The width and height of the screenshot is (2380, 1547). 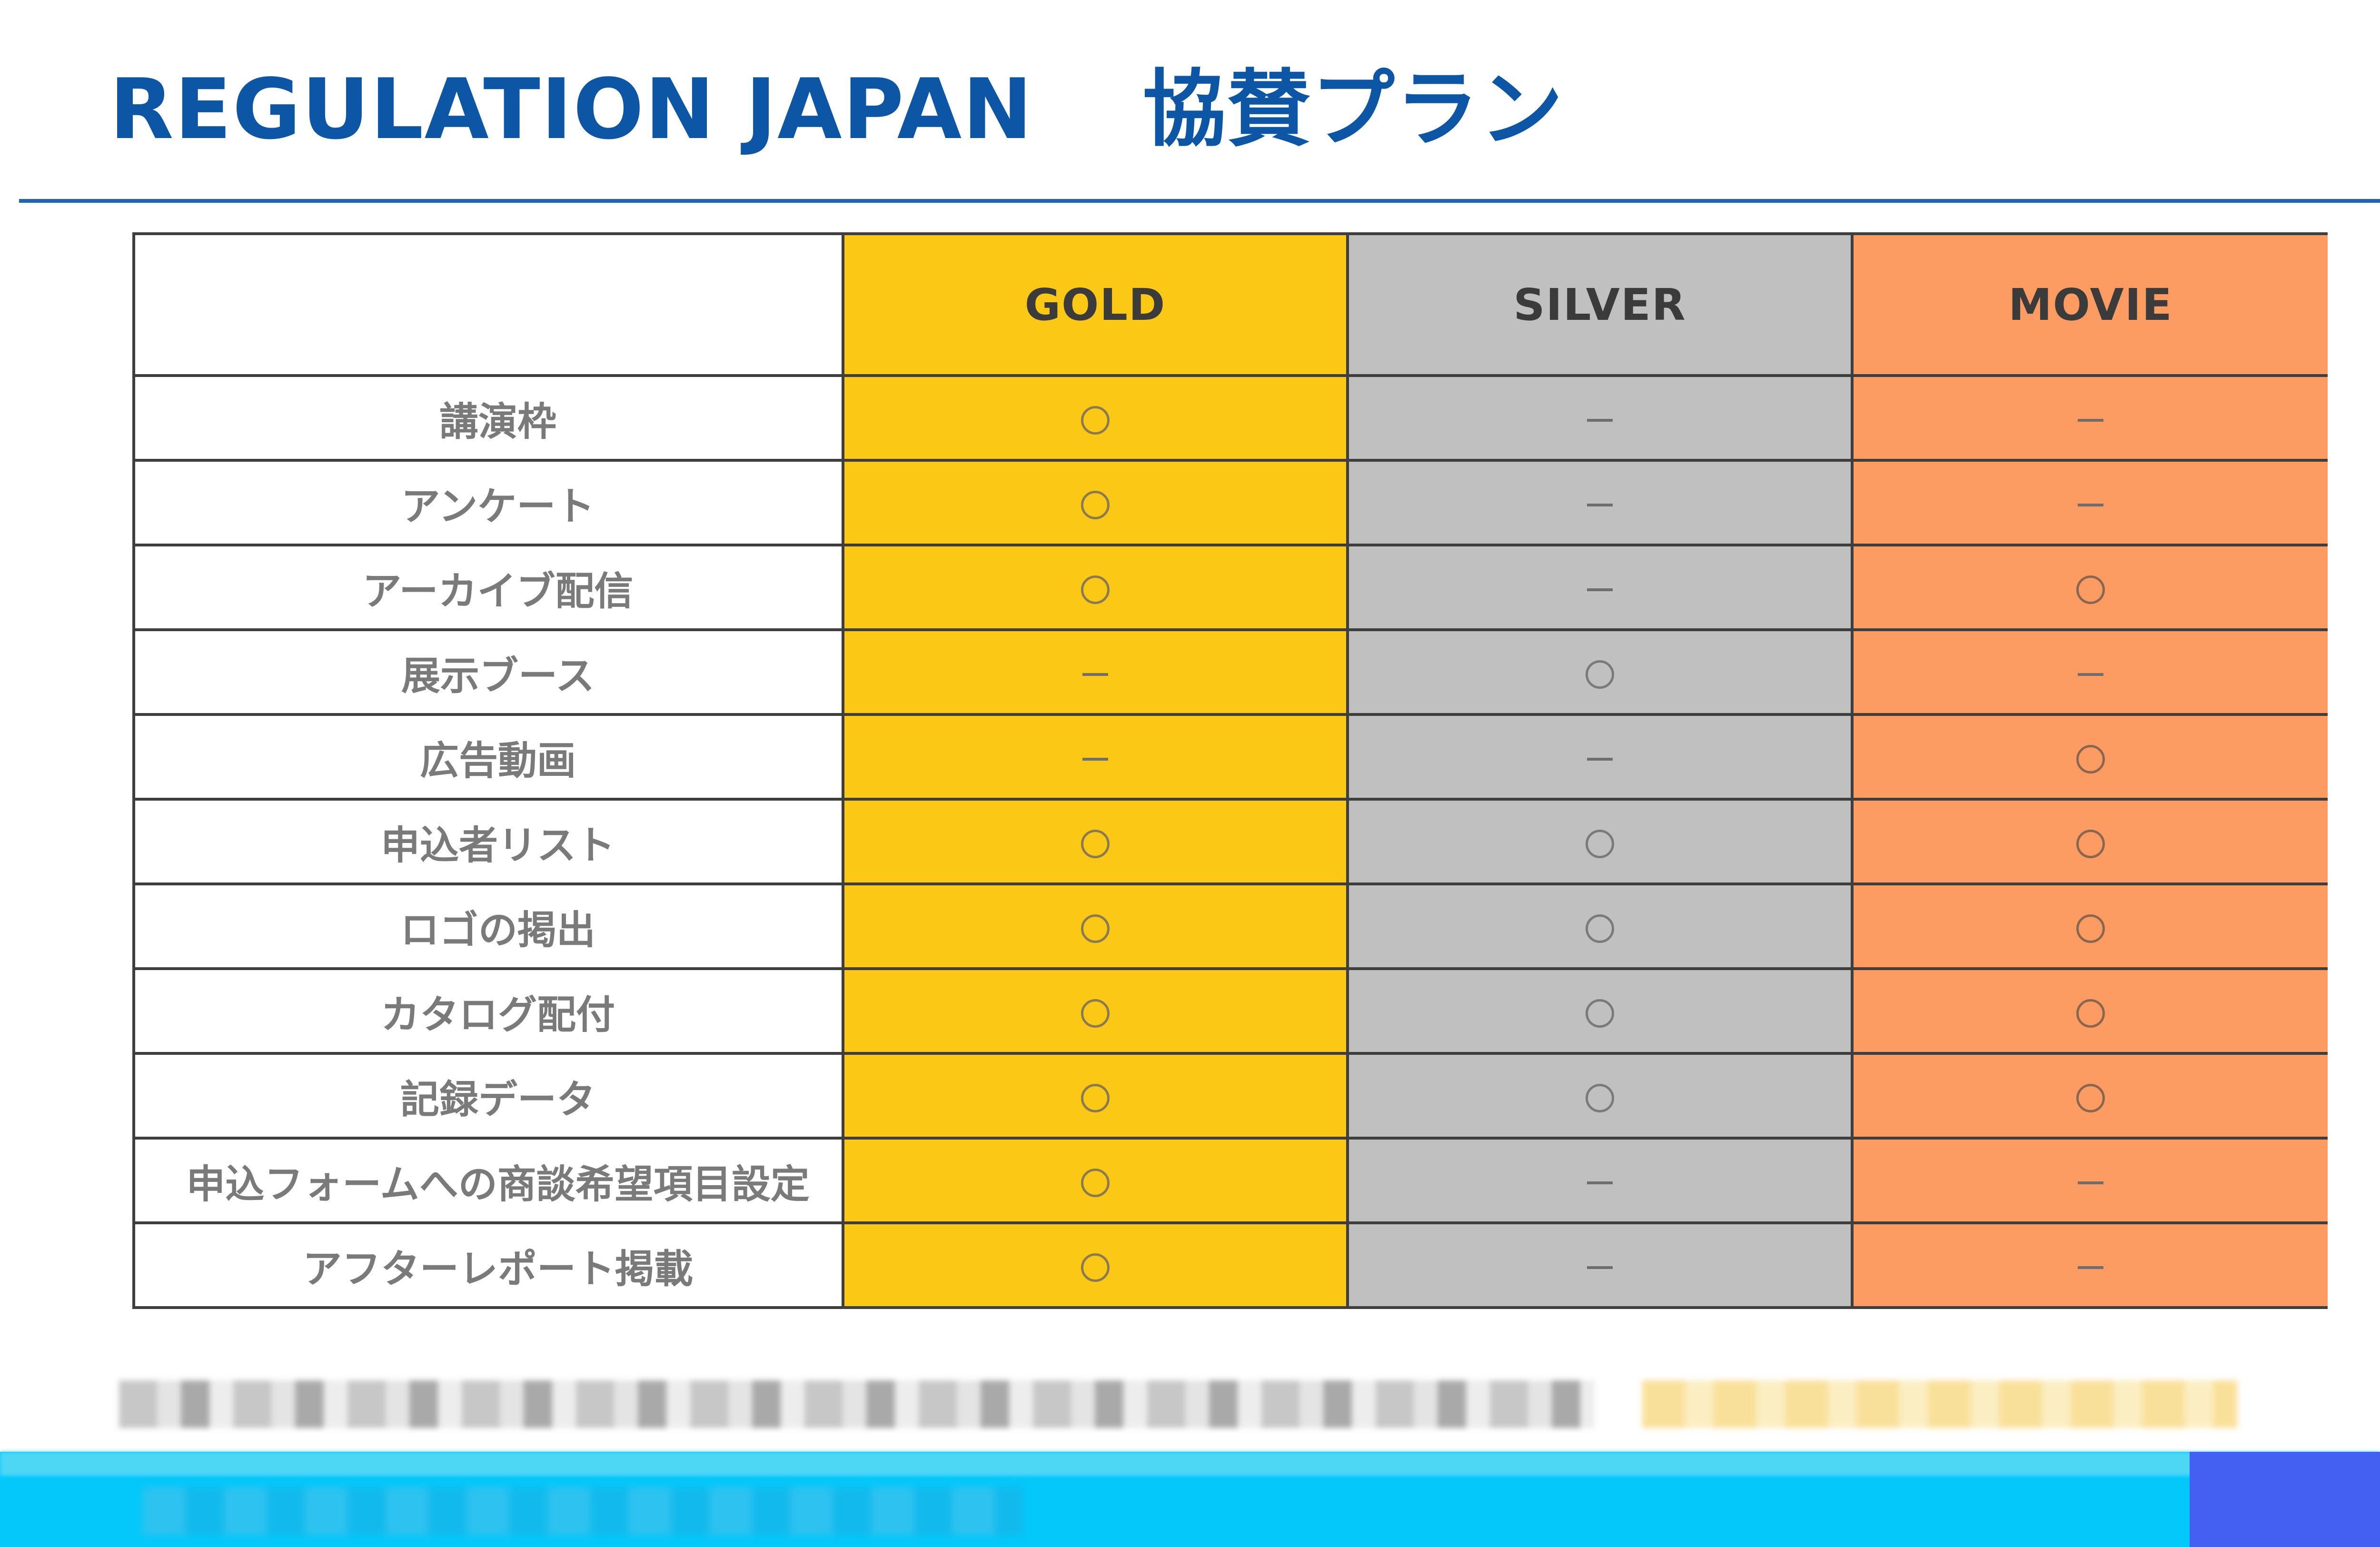 What do you see at coordinates (1353, 109) in the screenshot?
I see `title-japanese: 協賛プラン` at bounding box center [1353, 109].